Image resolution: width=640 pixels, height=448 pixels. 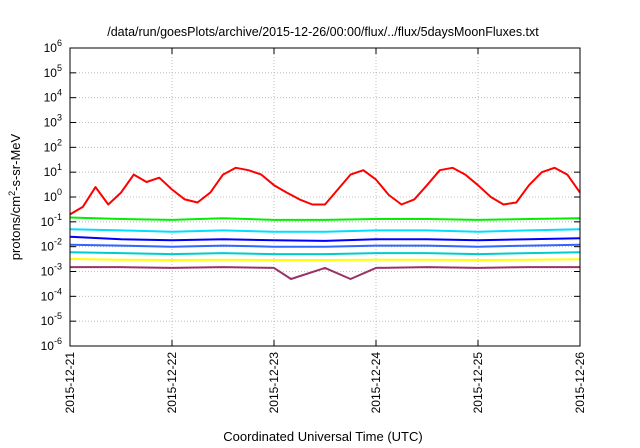 I want to click on y-tick-label-exponent: 3, so click(x=59, y=118).